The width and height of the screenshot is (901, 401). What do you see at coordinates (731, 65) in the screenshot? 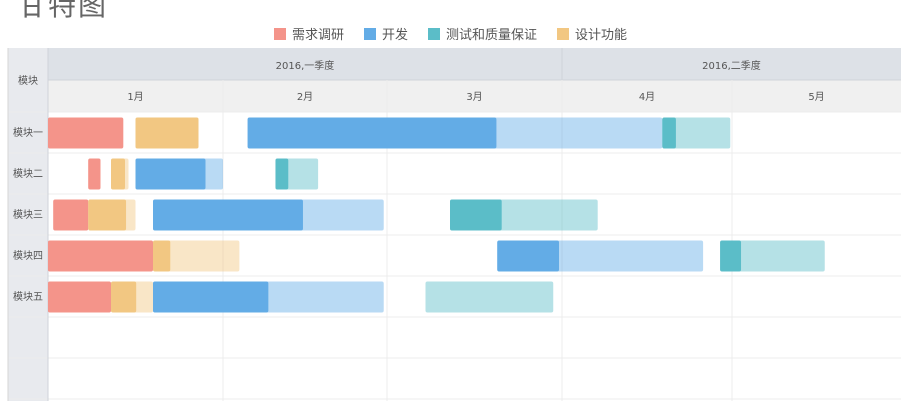
I see `quarter-label: 2016,二季度` at bounding box center [731, 65].